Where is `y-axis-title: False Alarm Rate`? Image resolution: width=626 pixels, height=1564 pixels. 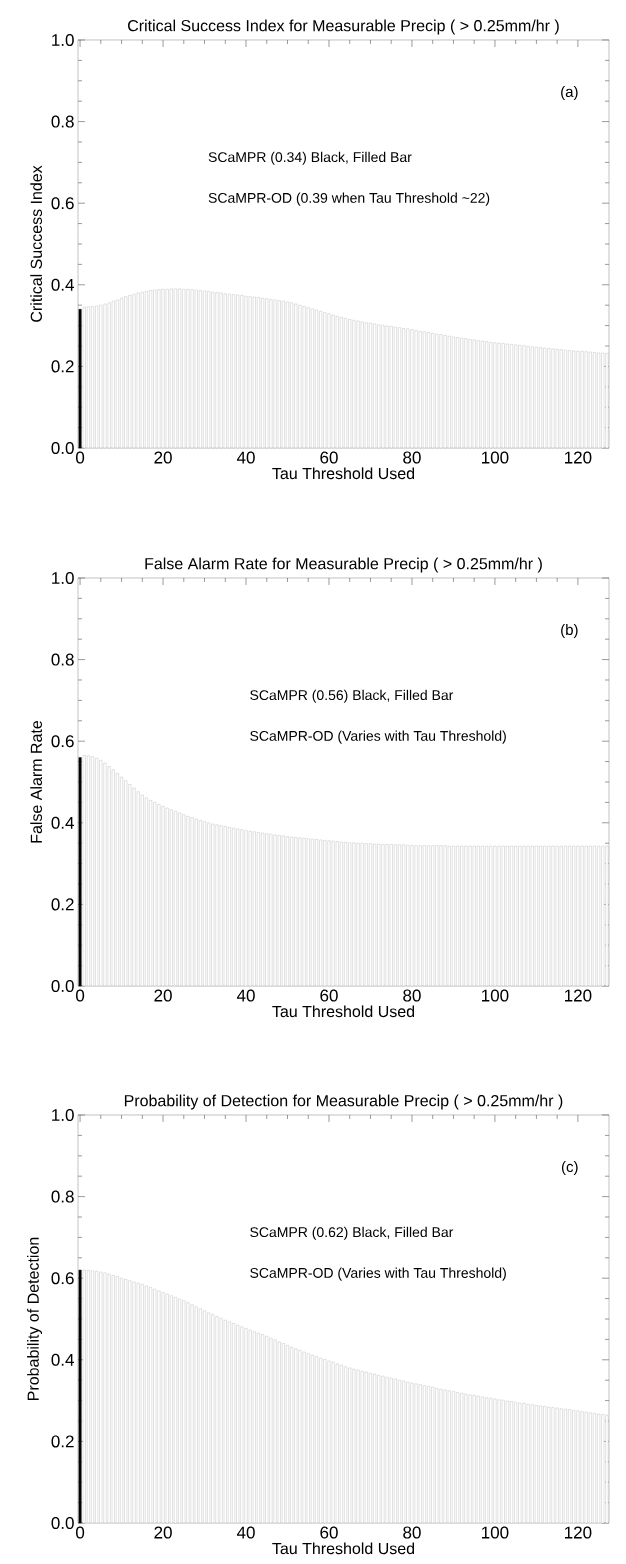
y-axis-title: False Alarm Rate is located at coordinates (36, 781).